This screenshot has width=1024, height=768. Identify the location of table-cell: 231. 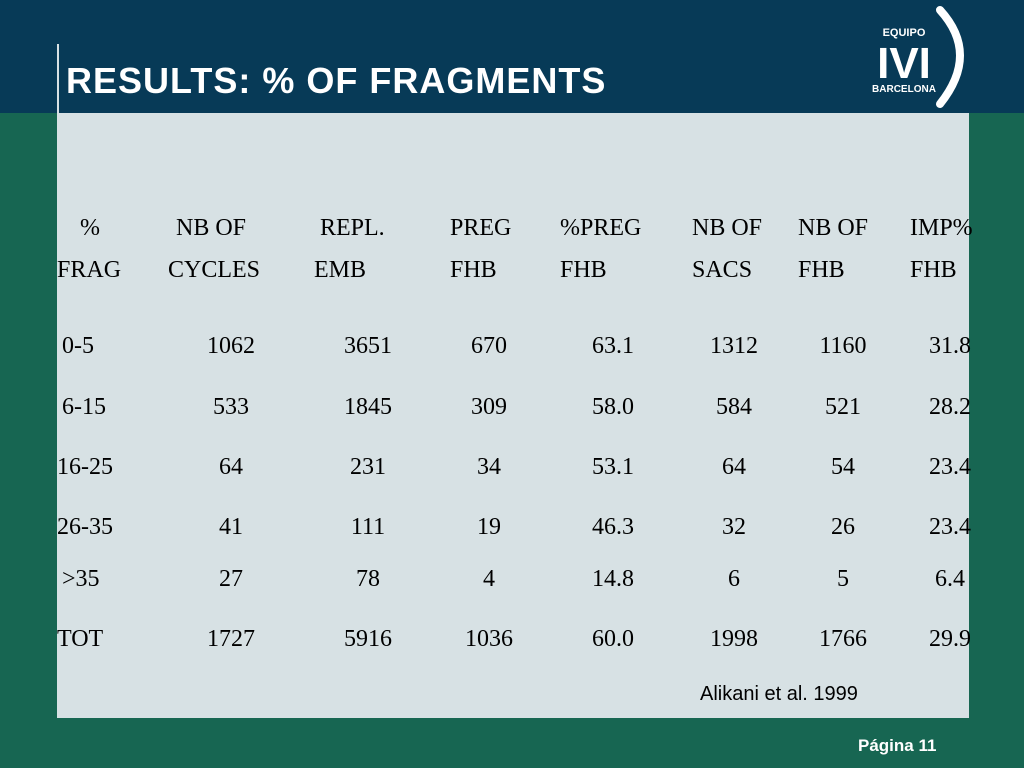
(368, 467).